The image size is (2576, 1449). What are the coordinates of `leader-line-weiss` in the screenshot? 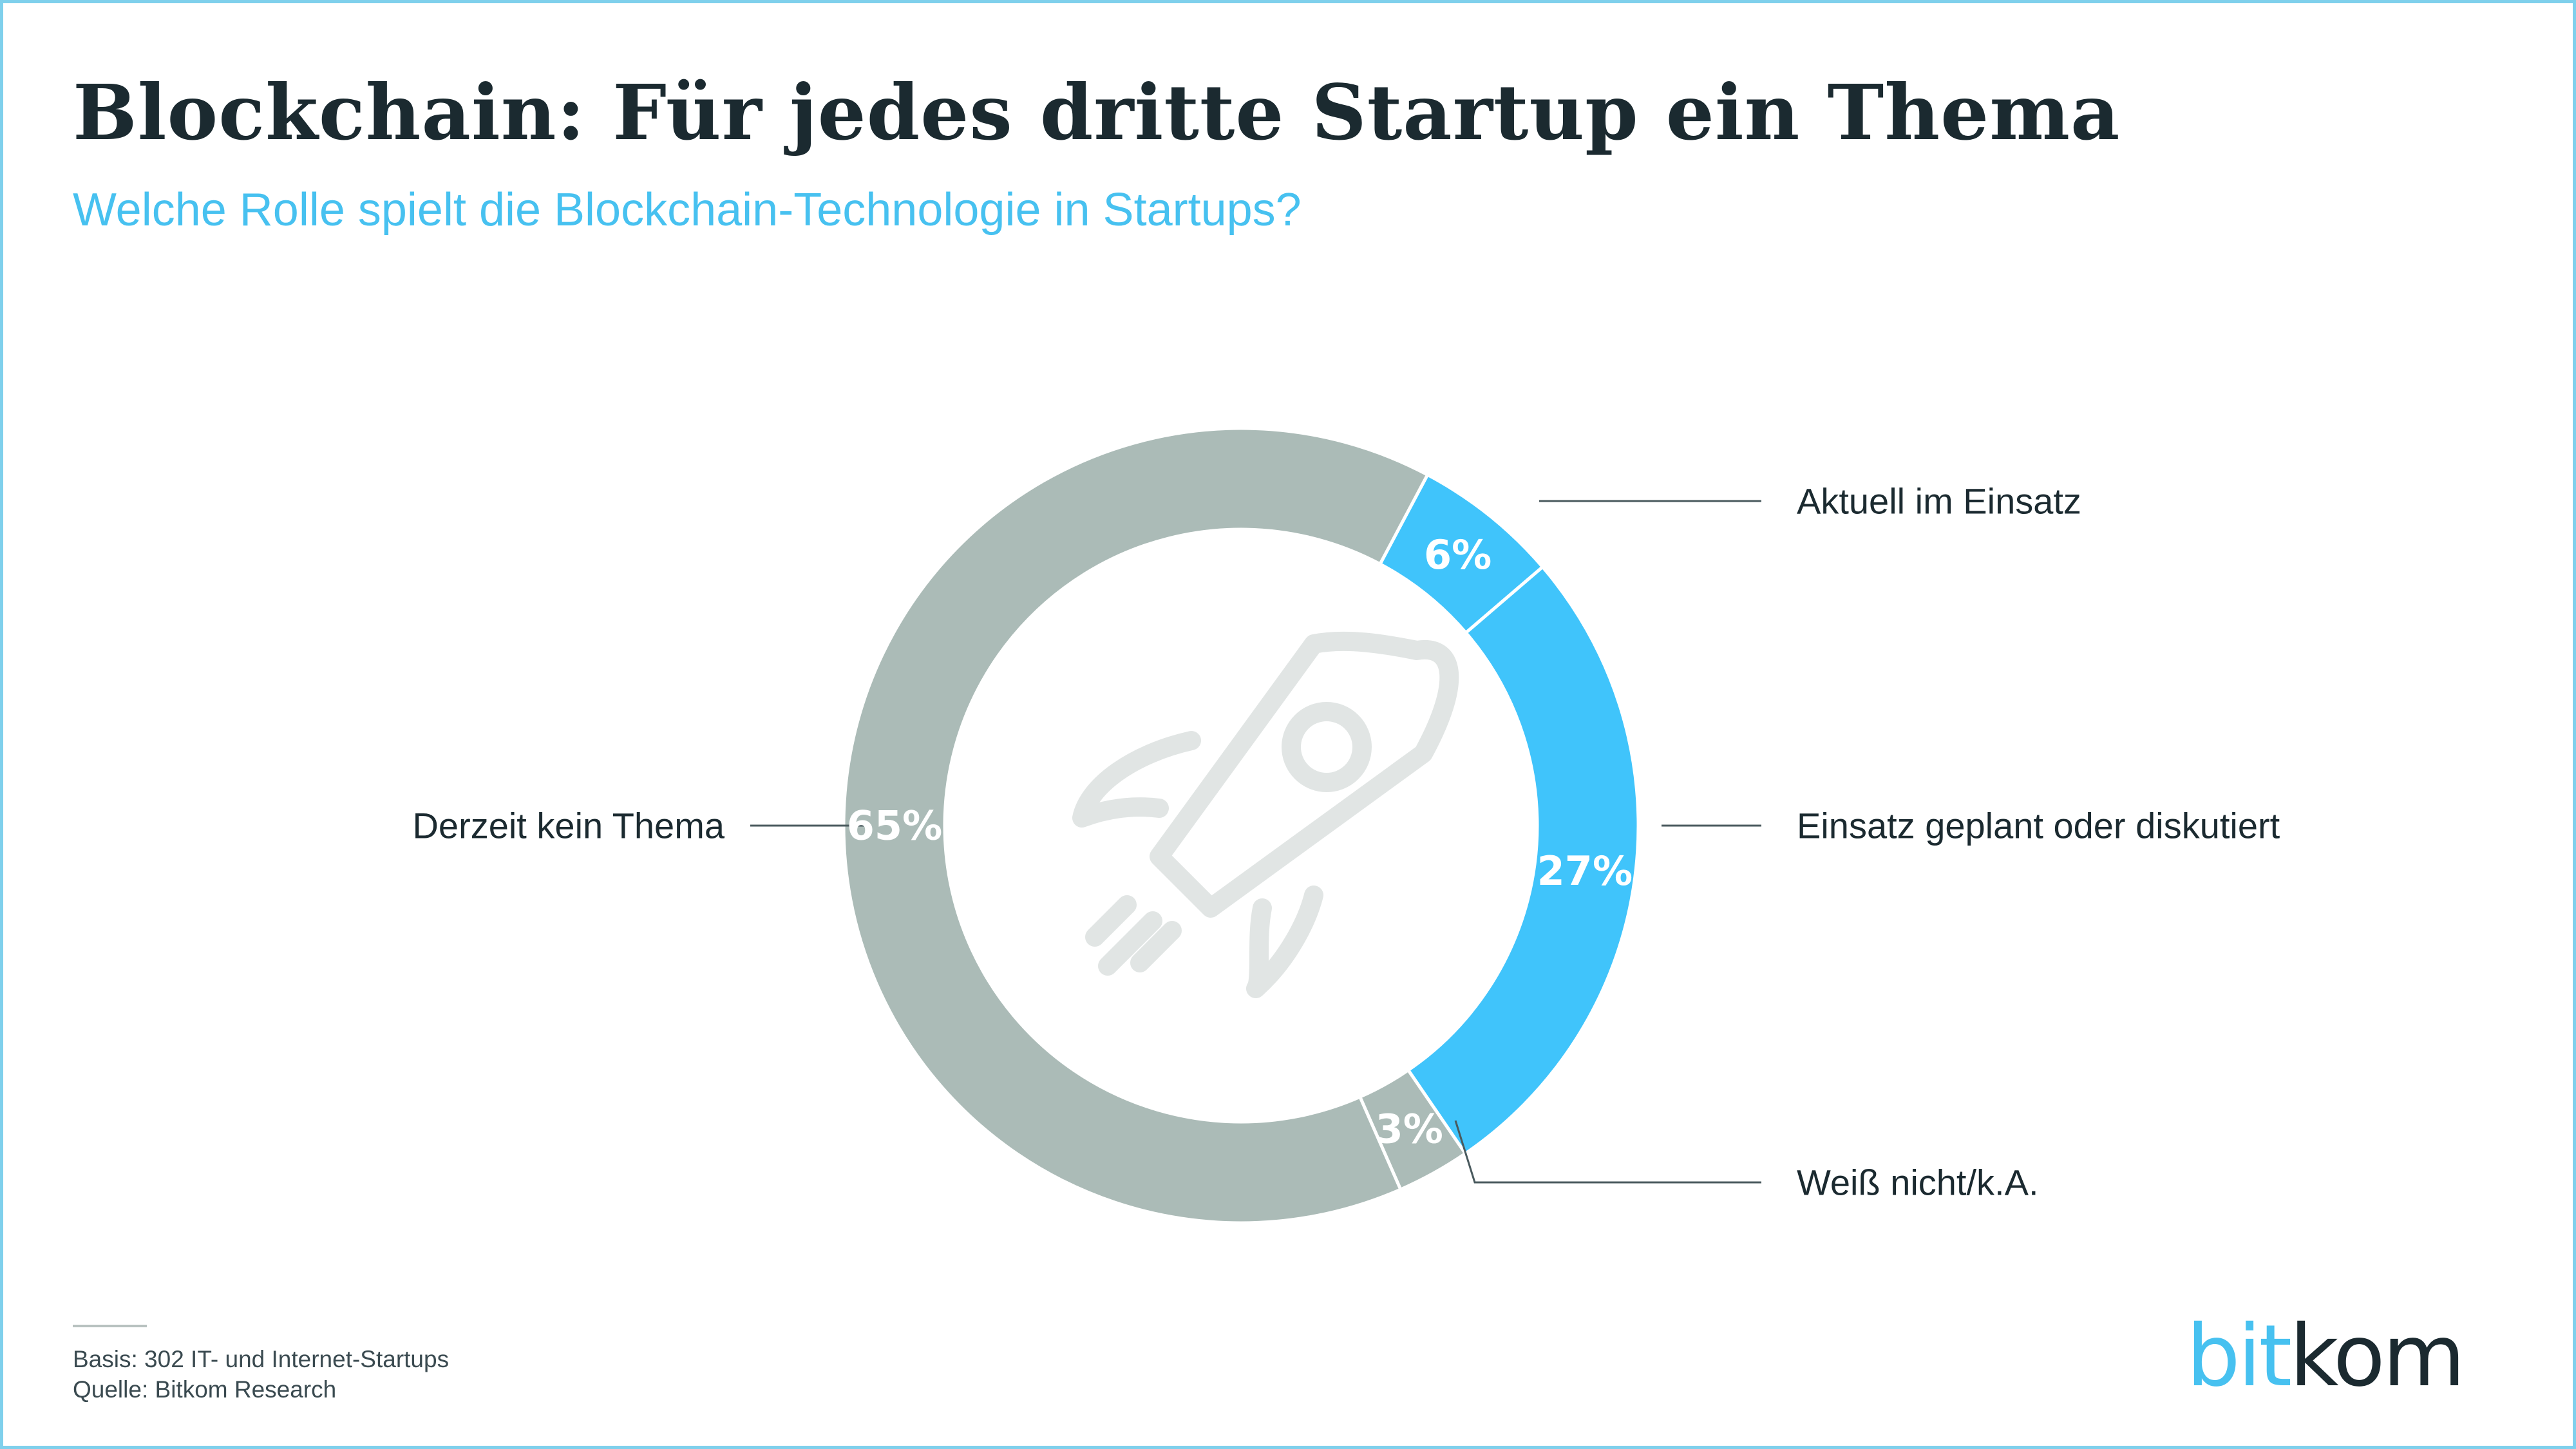 It's located at (1607, 1152).